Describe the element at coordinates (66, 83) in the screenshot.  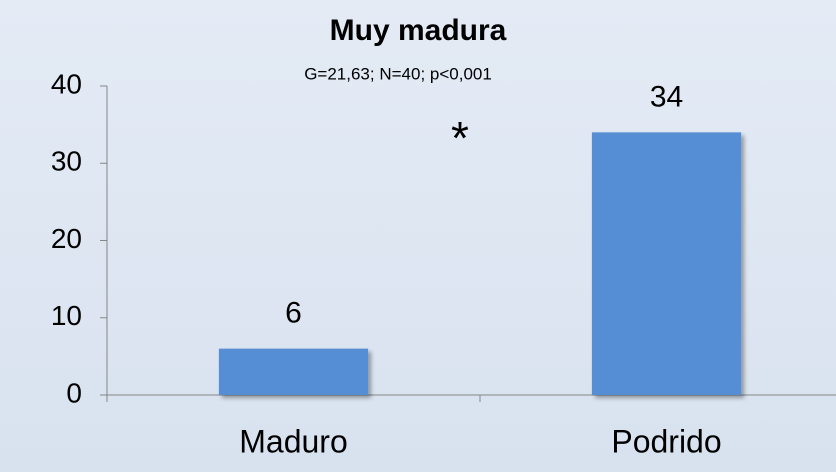
I see `y-tick-label: 40` at that location.